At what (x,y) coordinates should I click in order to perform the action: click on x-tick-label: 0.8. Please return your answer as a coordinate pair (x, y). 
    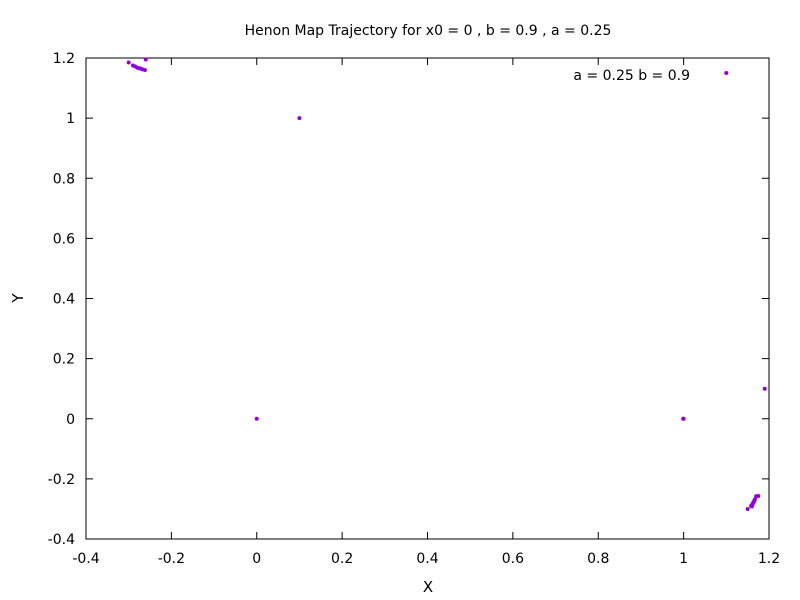
    Looking at the image, I should click on (598, 559).